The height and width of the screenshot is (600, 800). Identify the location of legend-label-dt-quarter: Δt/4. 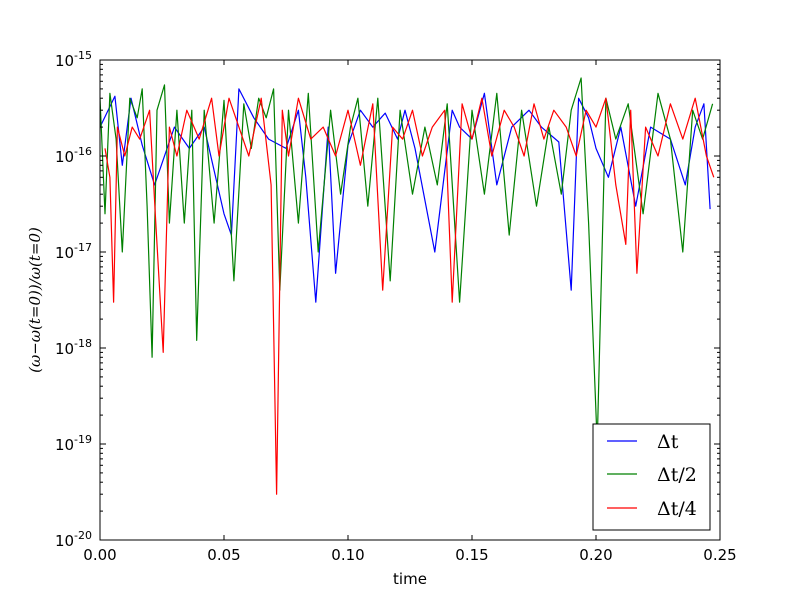
(677, 509).